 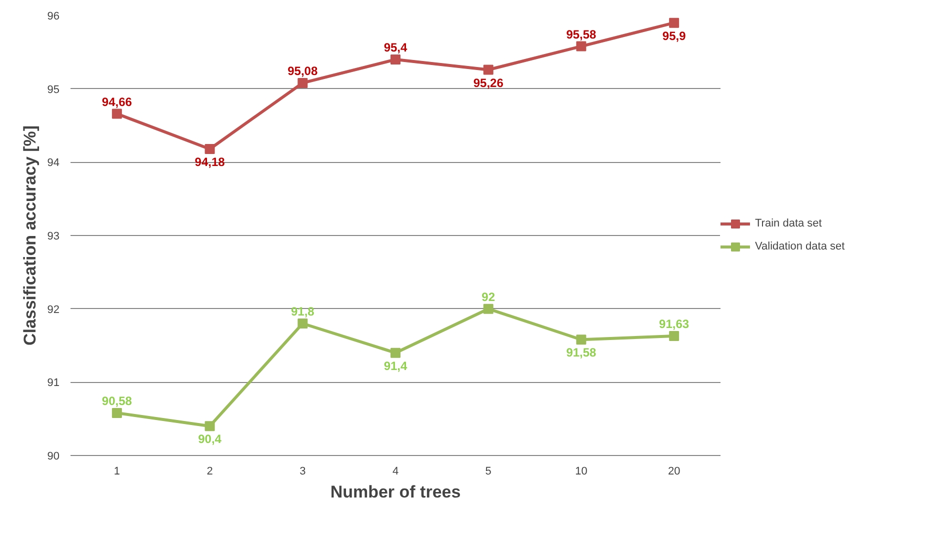 I want to click on data-label: 95,58, so click(x=581, y=34).